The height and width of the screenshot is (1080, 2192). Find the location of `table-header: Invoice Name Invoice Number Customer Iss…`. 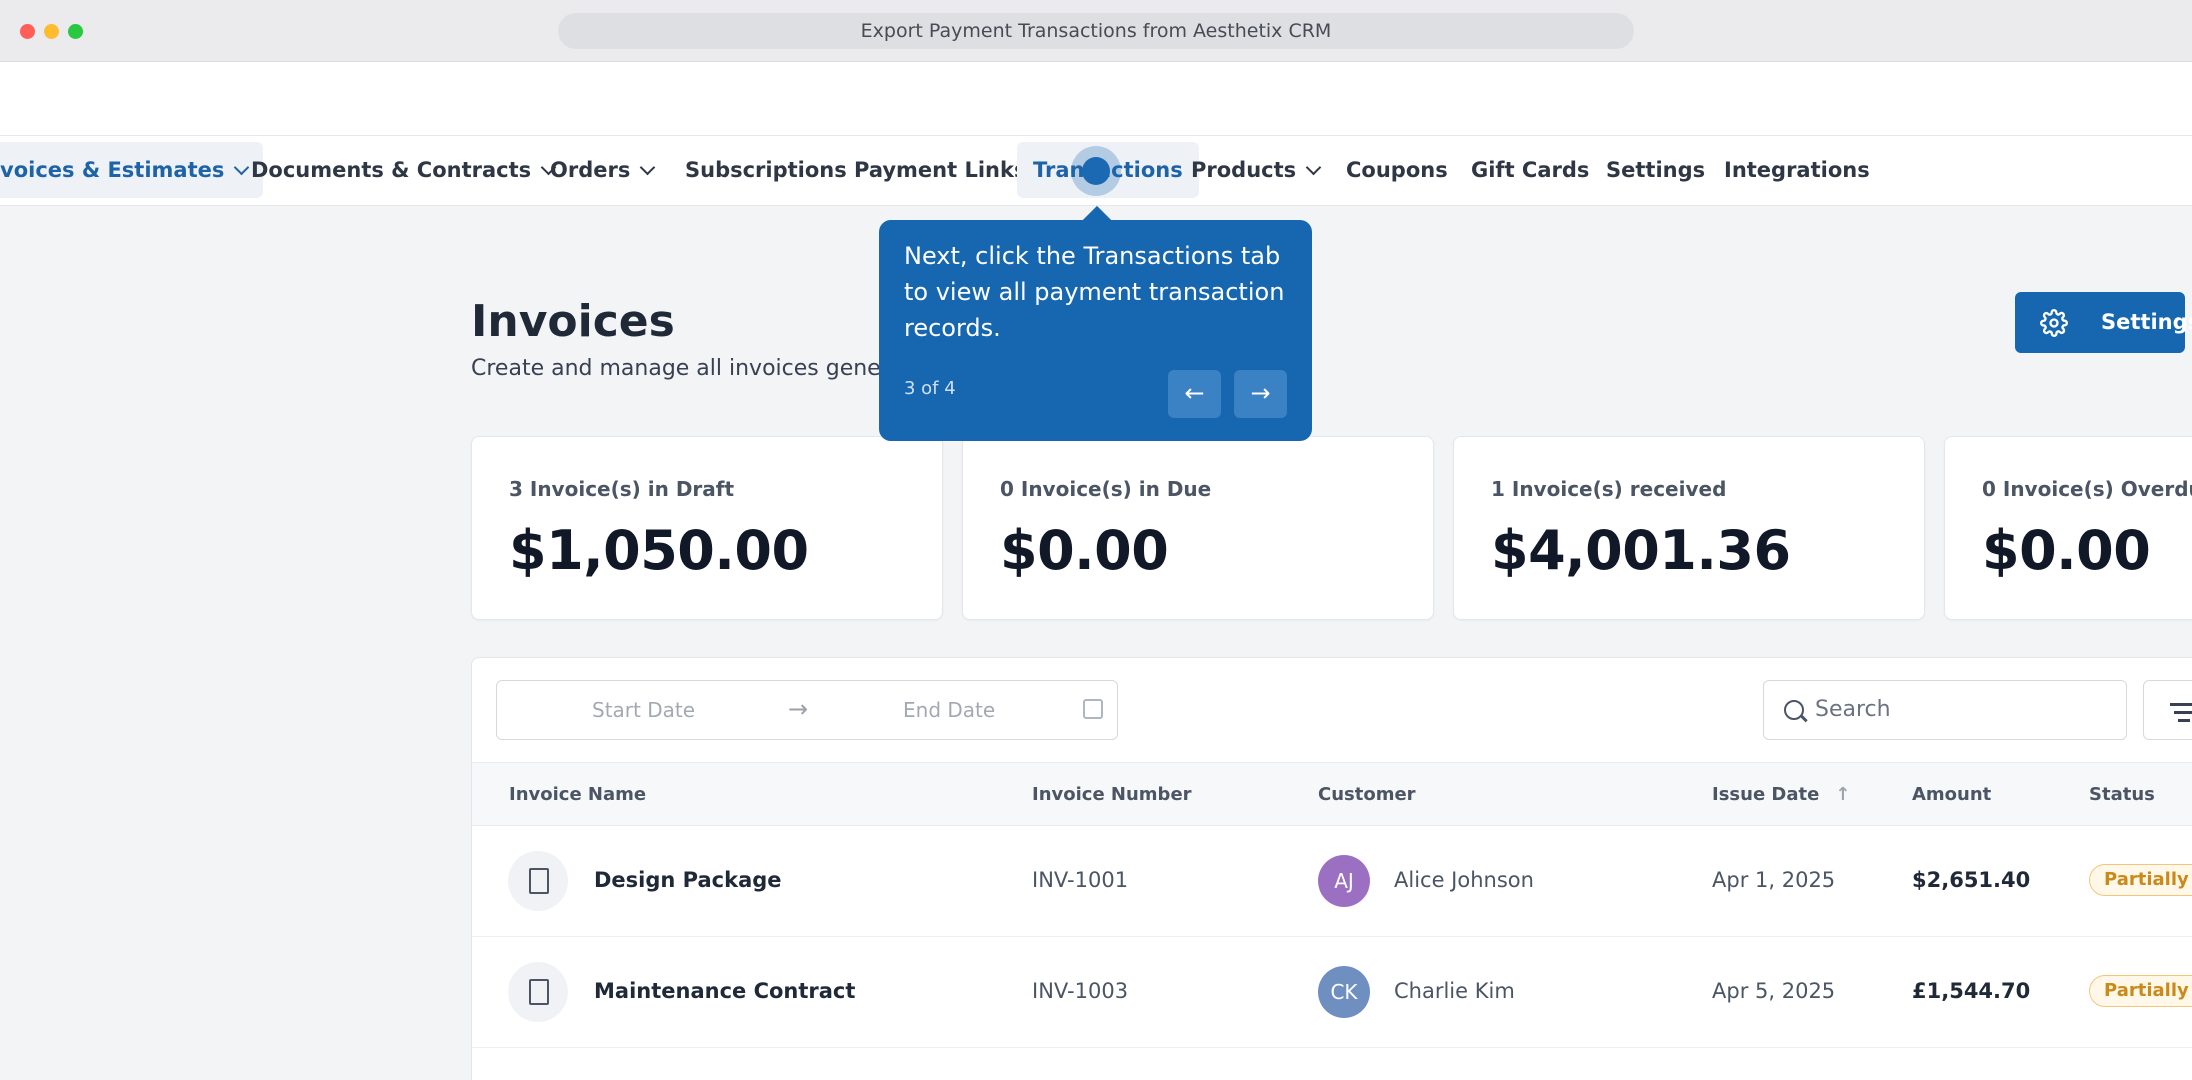

table-header: Invoice Name Invoice Number Customer Iss… is located at coordinates (1332, 794).